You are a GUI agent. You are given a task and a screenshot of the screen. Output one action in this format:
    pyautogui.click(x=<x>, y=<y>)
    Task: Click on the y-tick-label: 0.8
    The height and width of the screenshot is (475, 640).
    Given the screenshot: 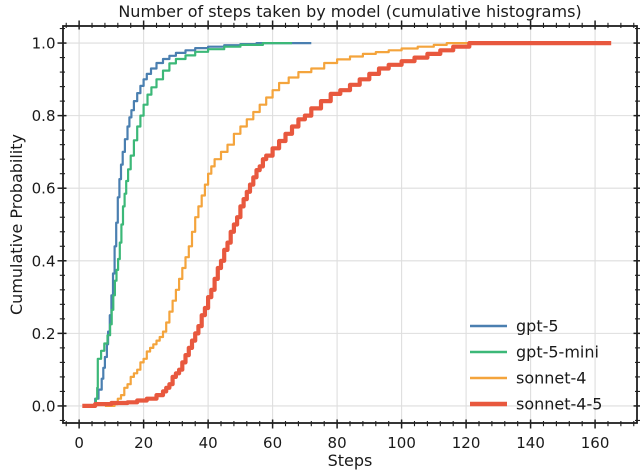 What is the action you would take?
    pyautogui.click(x=44, y=116)
    